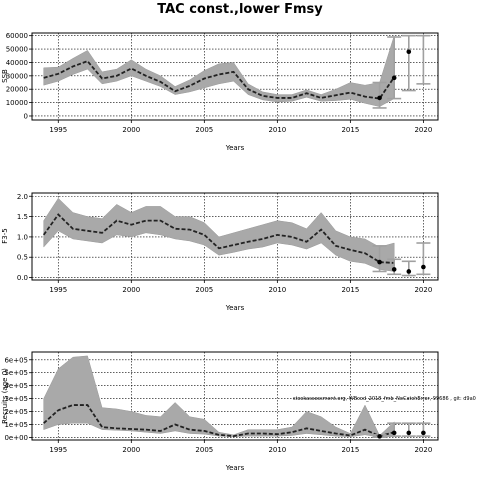 The height and width of the screenshot is (480, 480). What do you see at coordinates (240, 9) in the screenshot?
I see `figure-title: TAC const.,lower Fmsy` at bounding box center [240, 9].